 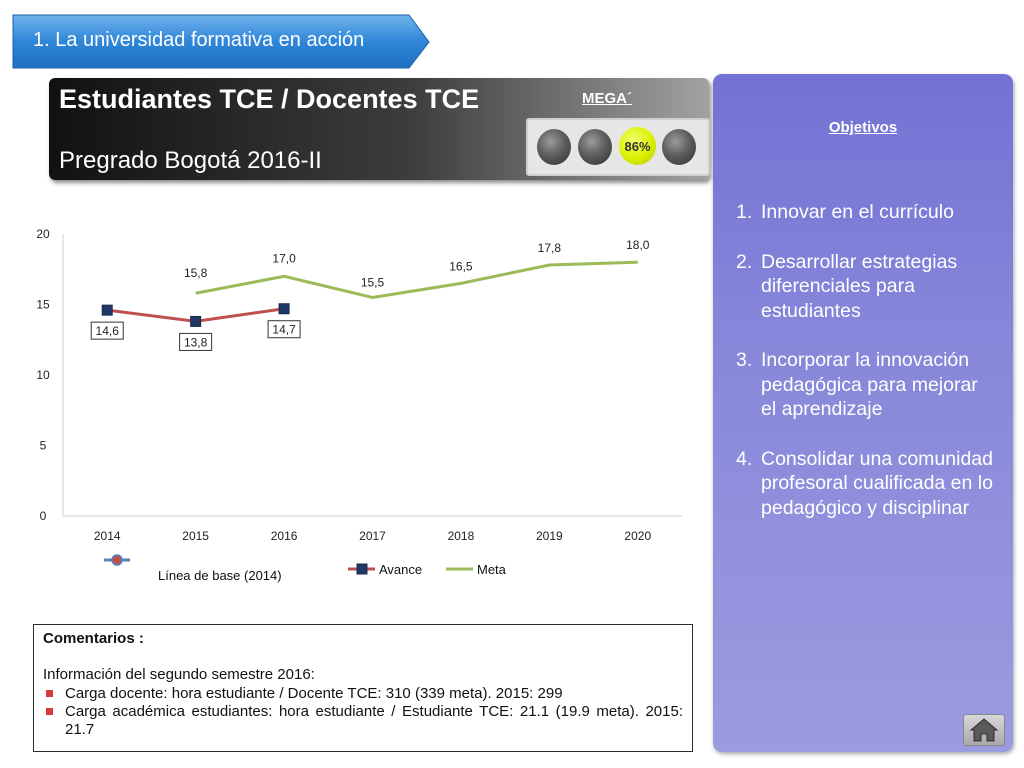 I want to click on objective-number: 1., so click(x=744, y=212).